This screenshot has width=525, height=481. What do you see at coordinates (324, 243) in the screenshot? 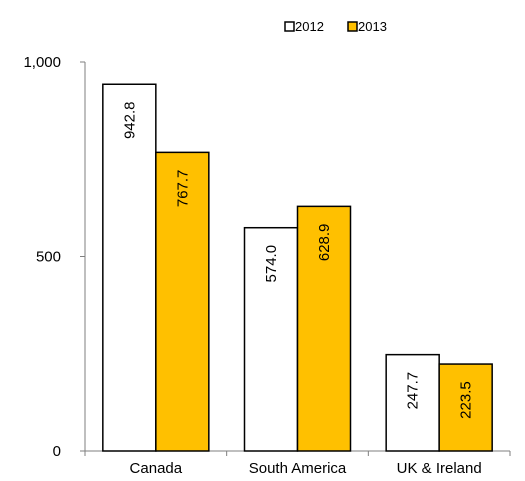
I see `data-label-2013-1: 628.9` at bounding box center [324, 243].